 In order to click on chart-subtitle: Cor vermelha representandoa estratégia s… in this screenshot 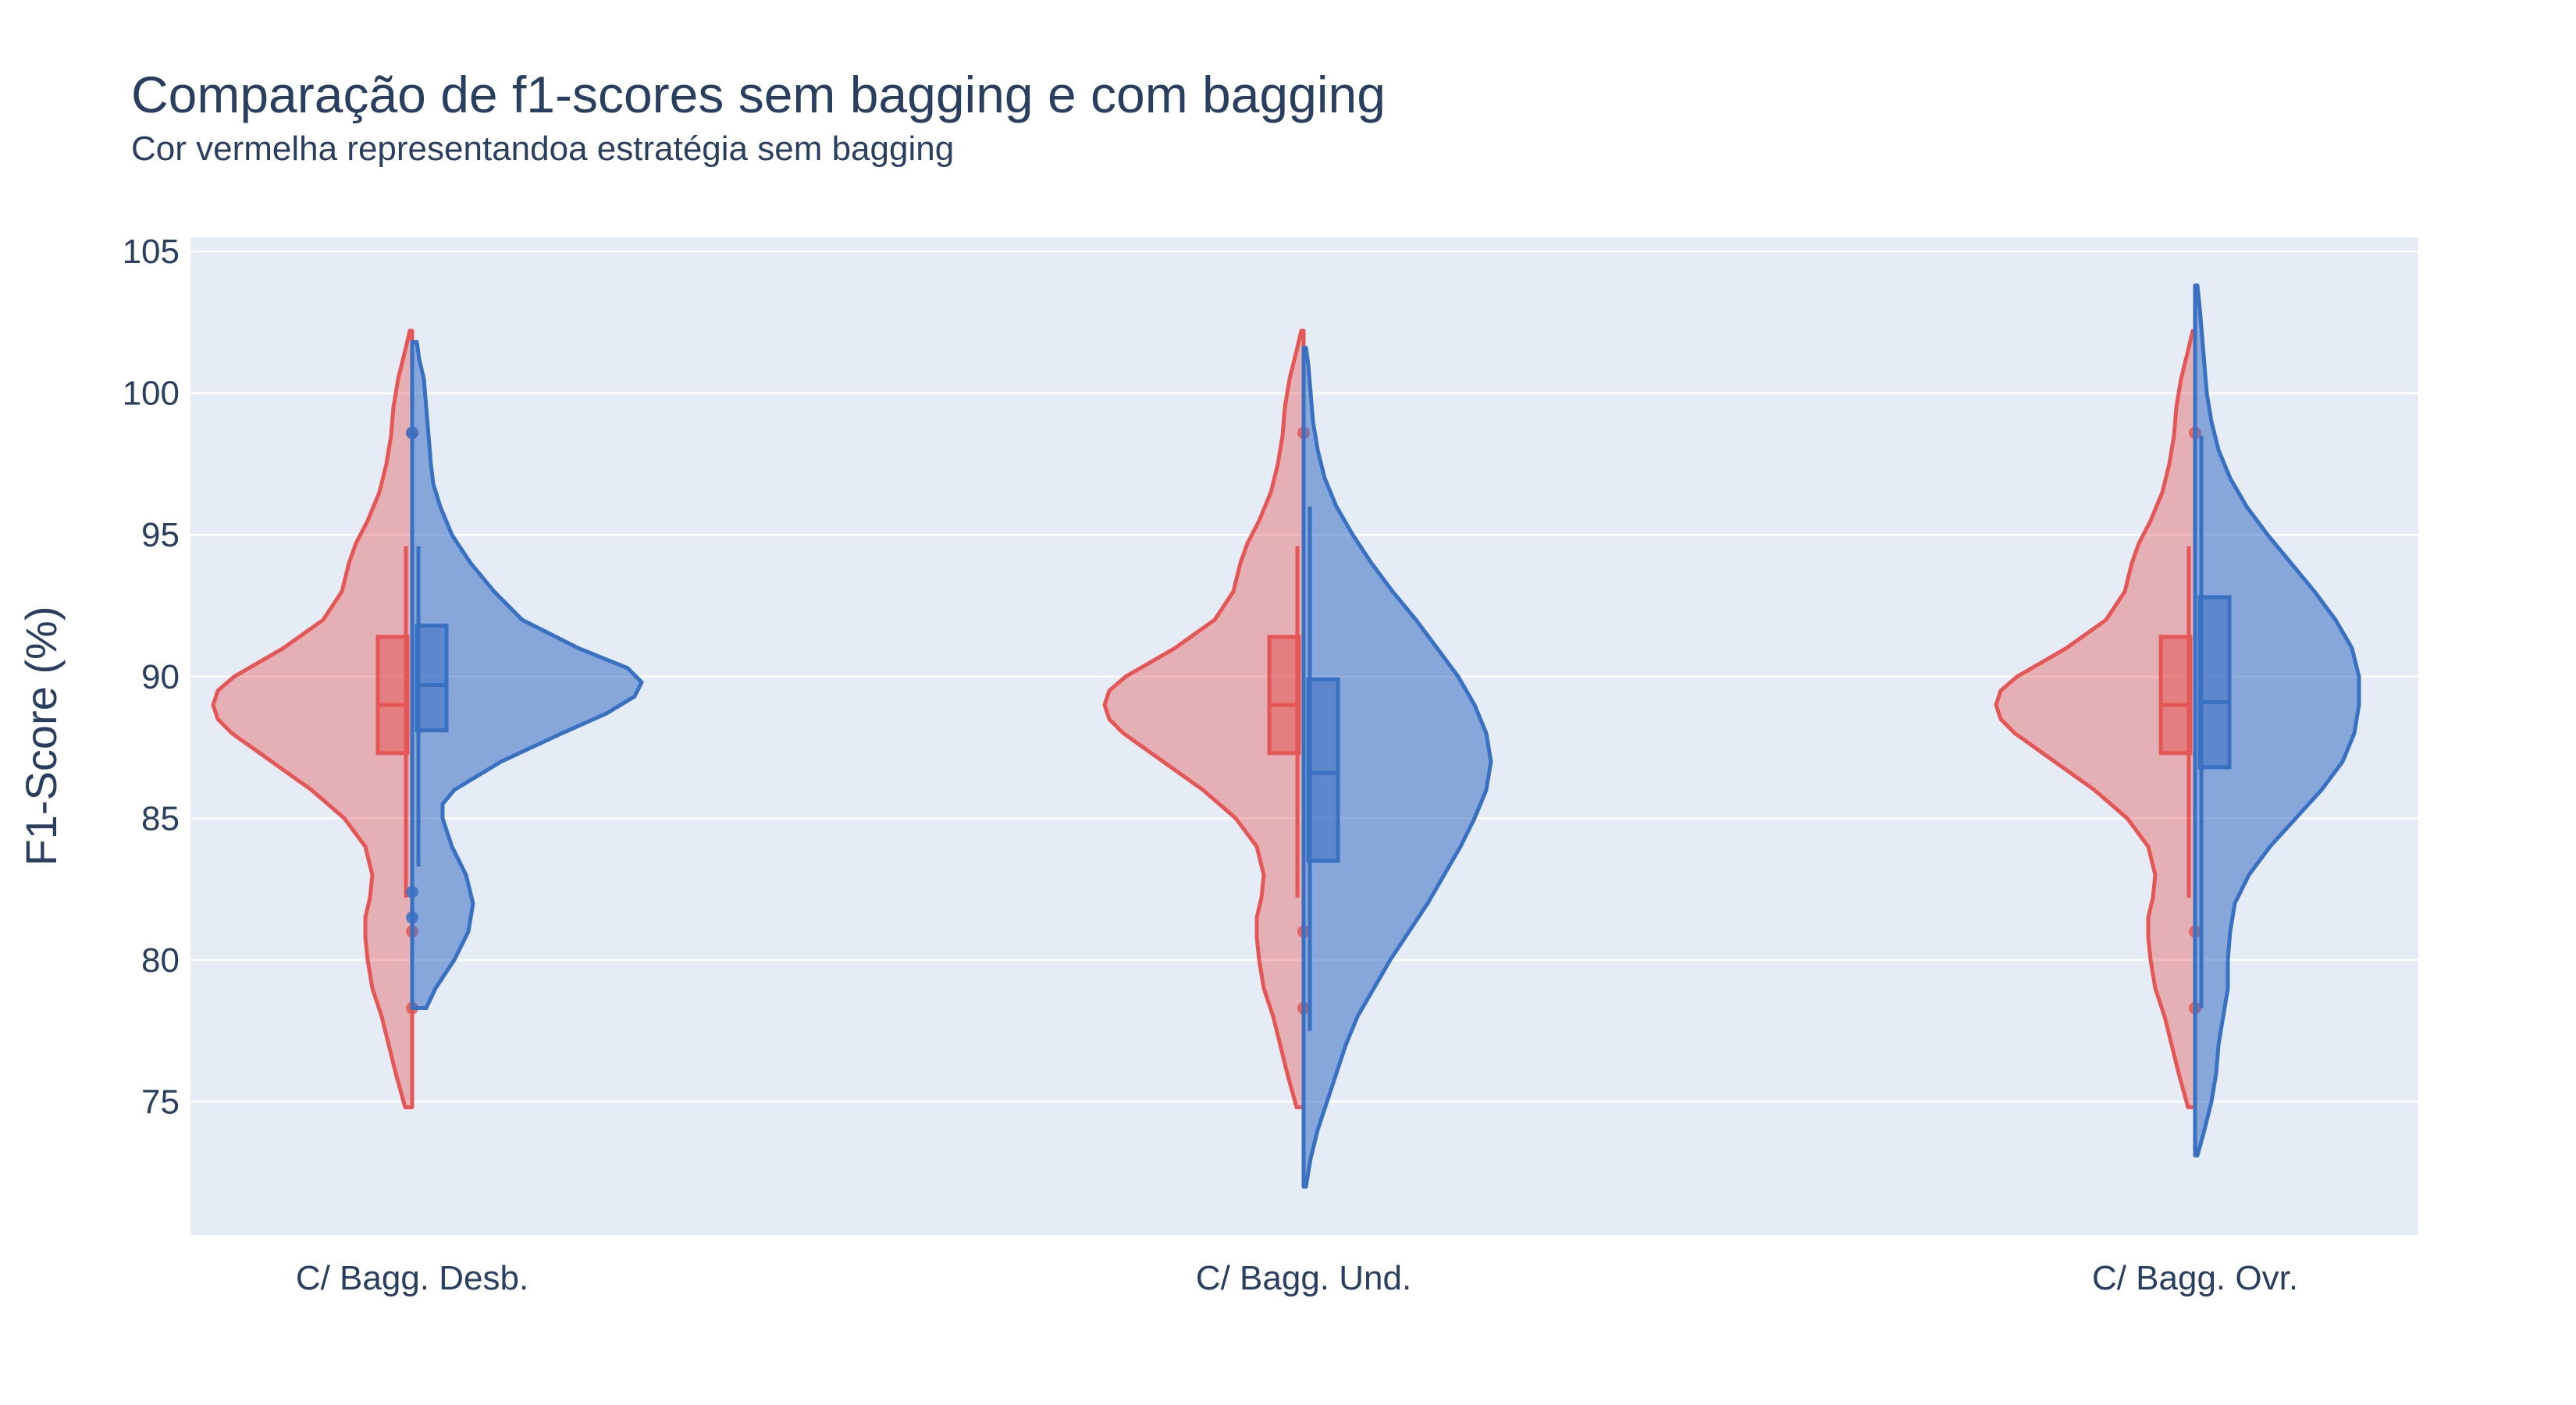, I will do `click(543, 149)`.